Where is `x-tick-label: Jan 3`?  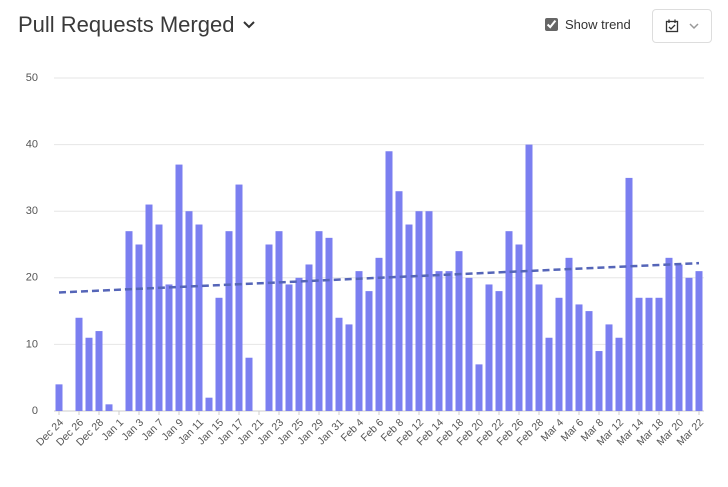 x-tick-label: Jan 3 is located at coordinates (132, 429).